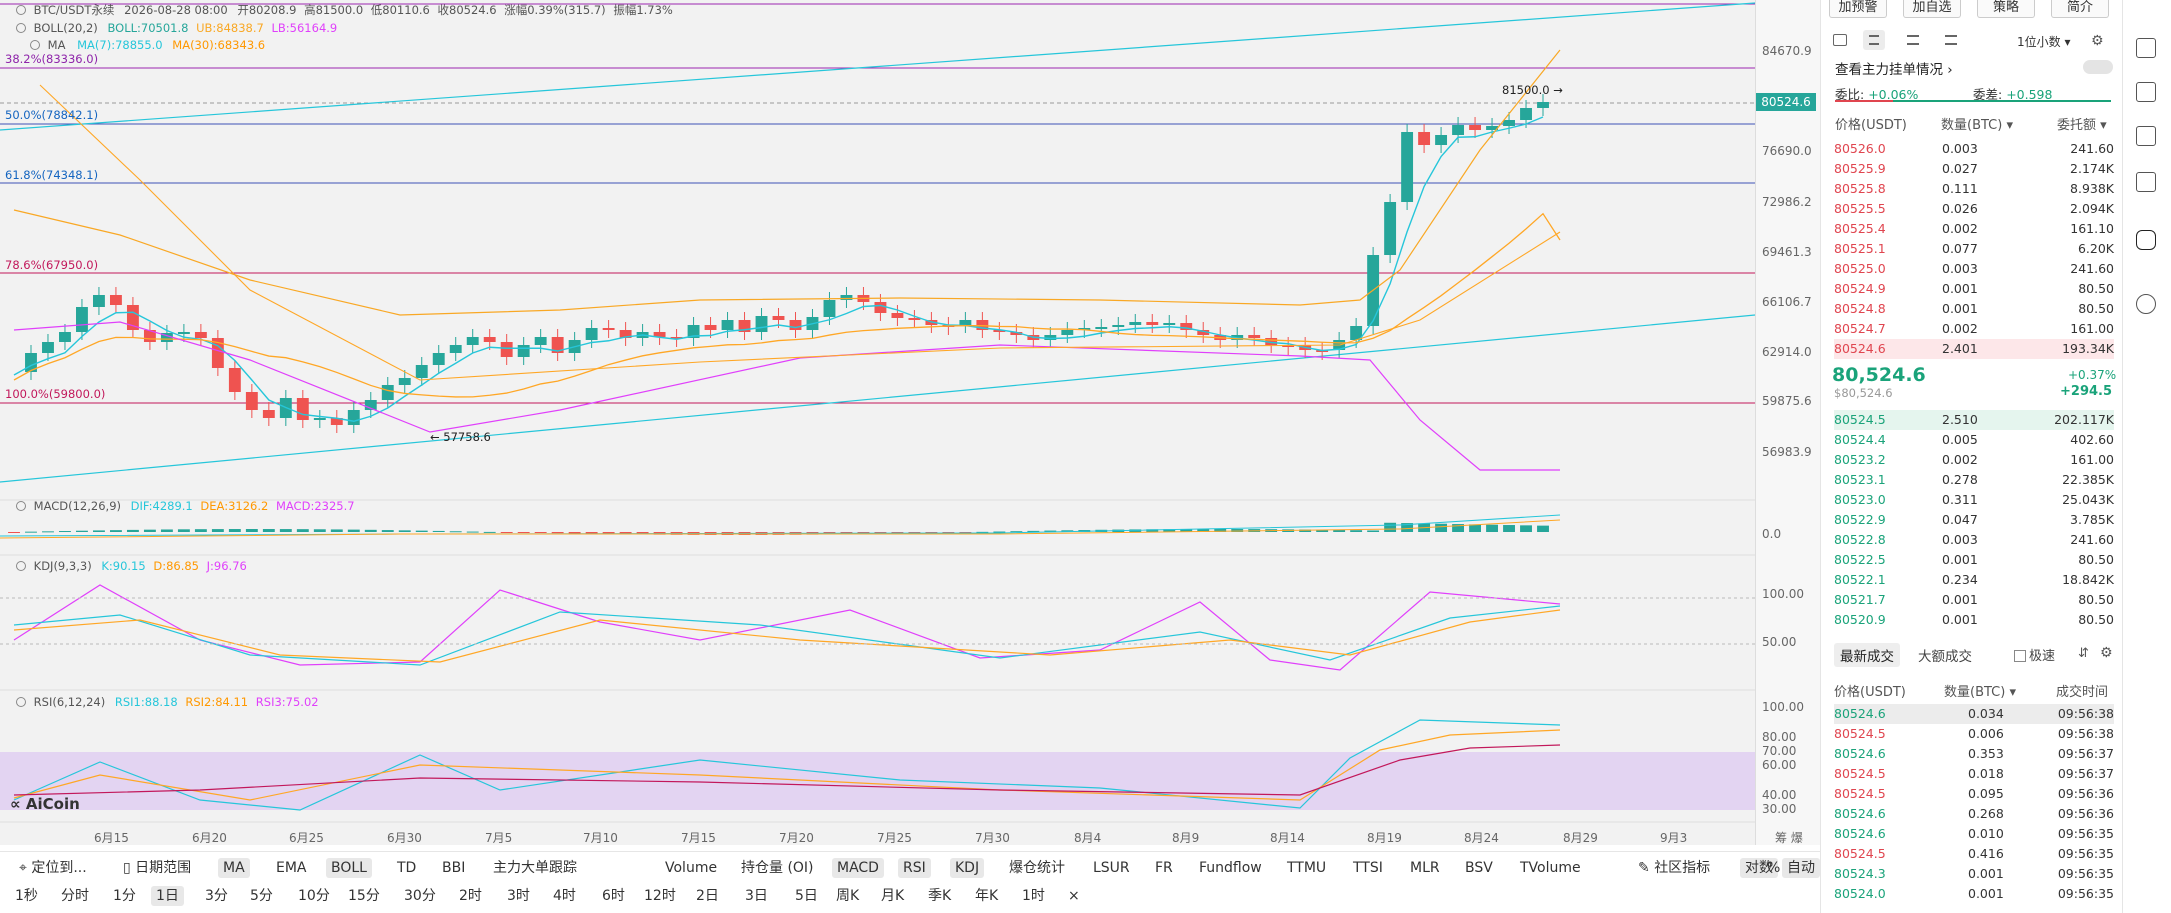 Image resolution: width=2171 pixels, height=913 pixels. I want to click on percent-scale-toggle: %, so click(1774, 868).